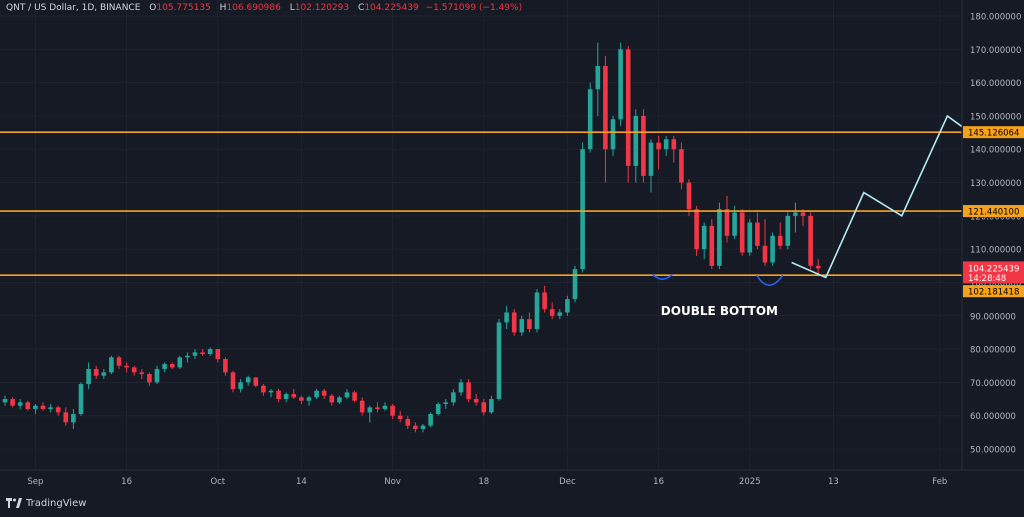 This screenshot has height=517, width=1024. I want to click on level-price-tag: 102.181418, so click(993, 291).